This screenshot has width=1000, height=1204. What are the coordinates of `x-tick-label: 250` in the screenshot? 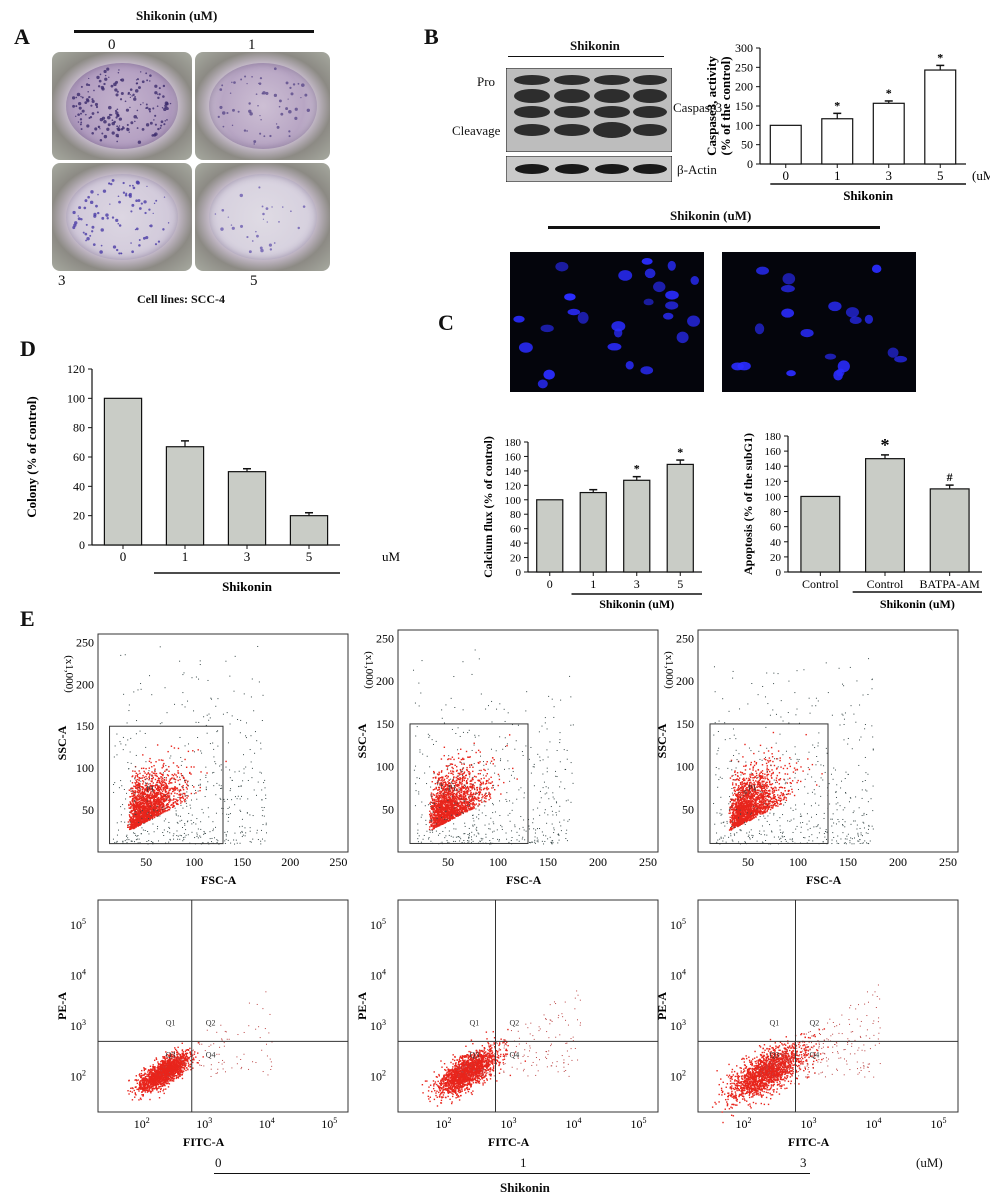 It's located at (338, 862).